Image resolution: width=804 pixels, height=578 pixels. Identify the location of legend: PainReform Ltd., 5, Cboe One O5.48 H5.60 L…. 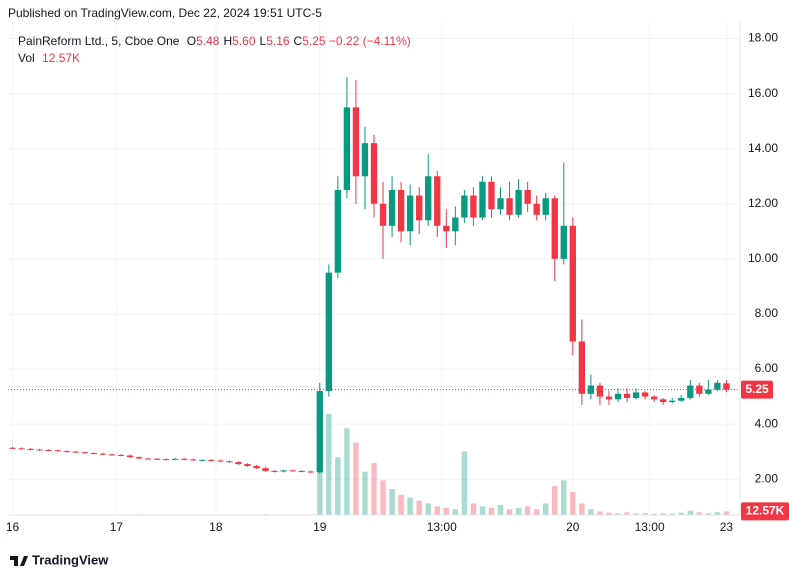
(214, 41).